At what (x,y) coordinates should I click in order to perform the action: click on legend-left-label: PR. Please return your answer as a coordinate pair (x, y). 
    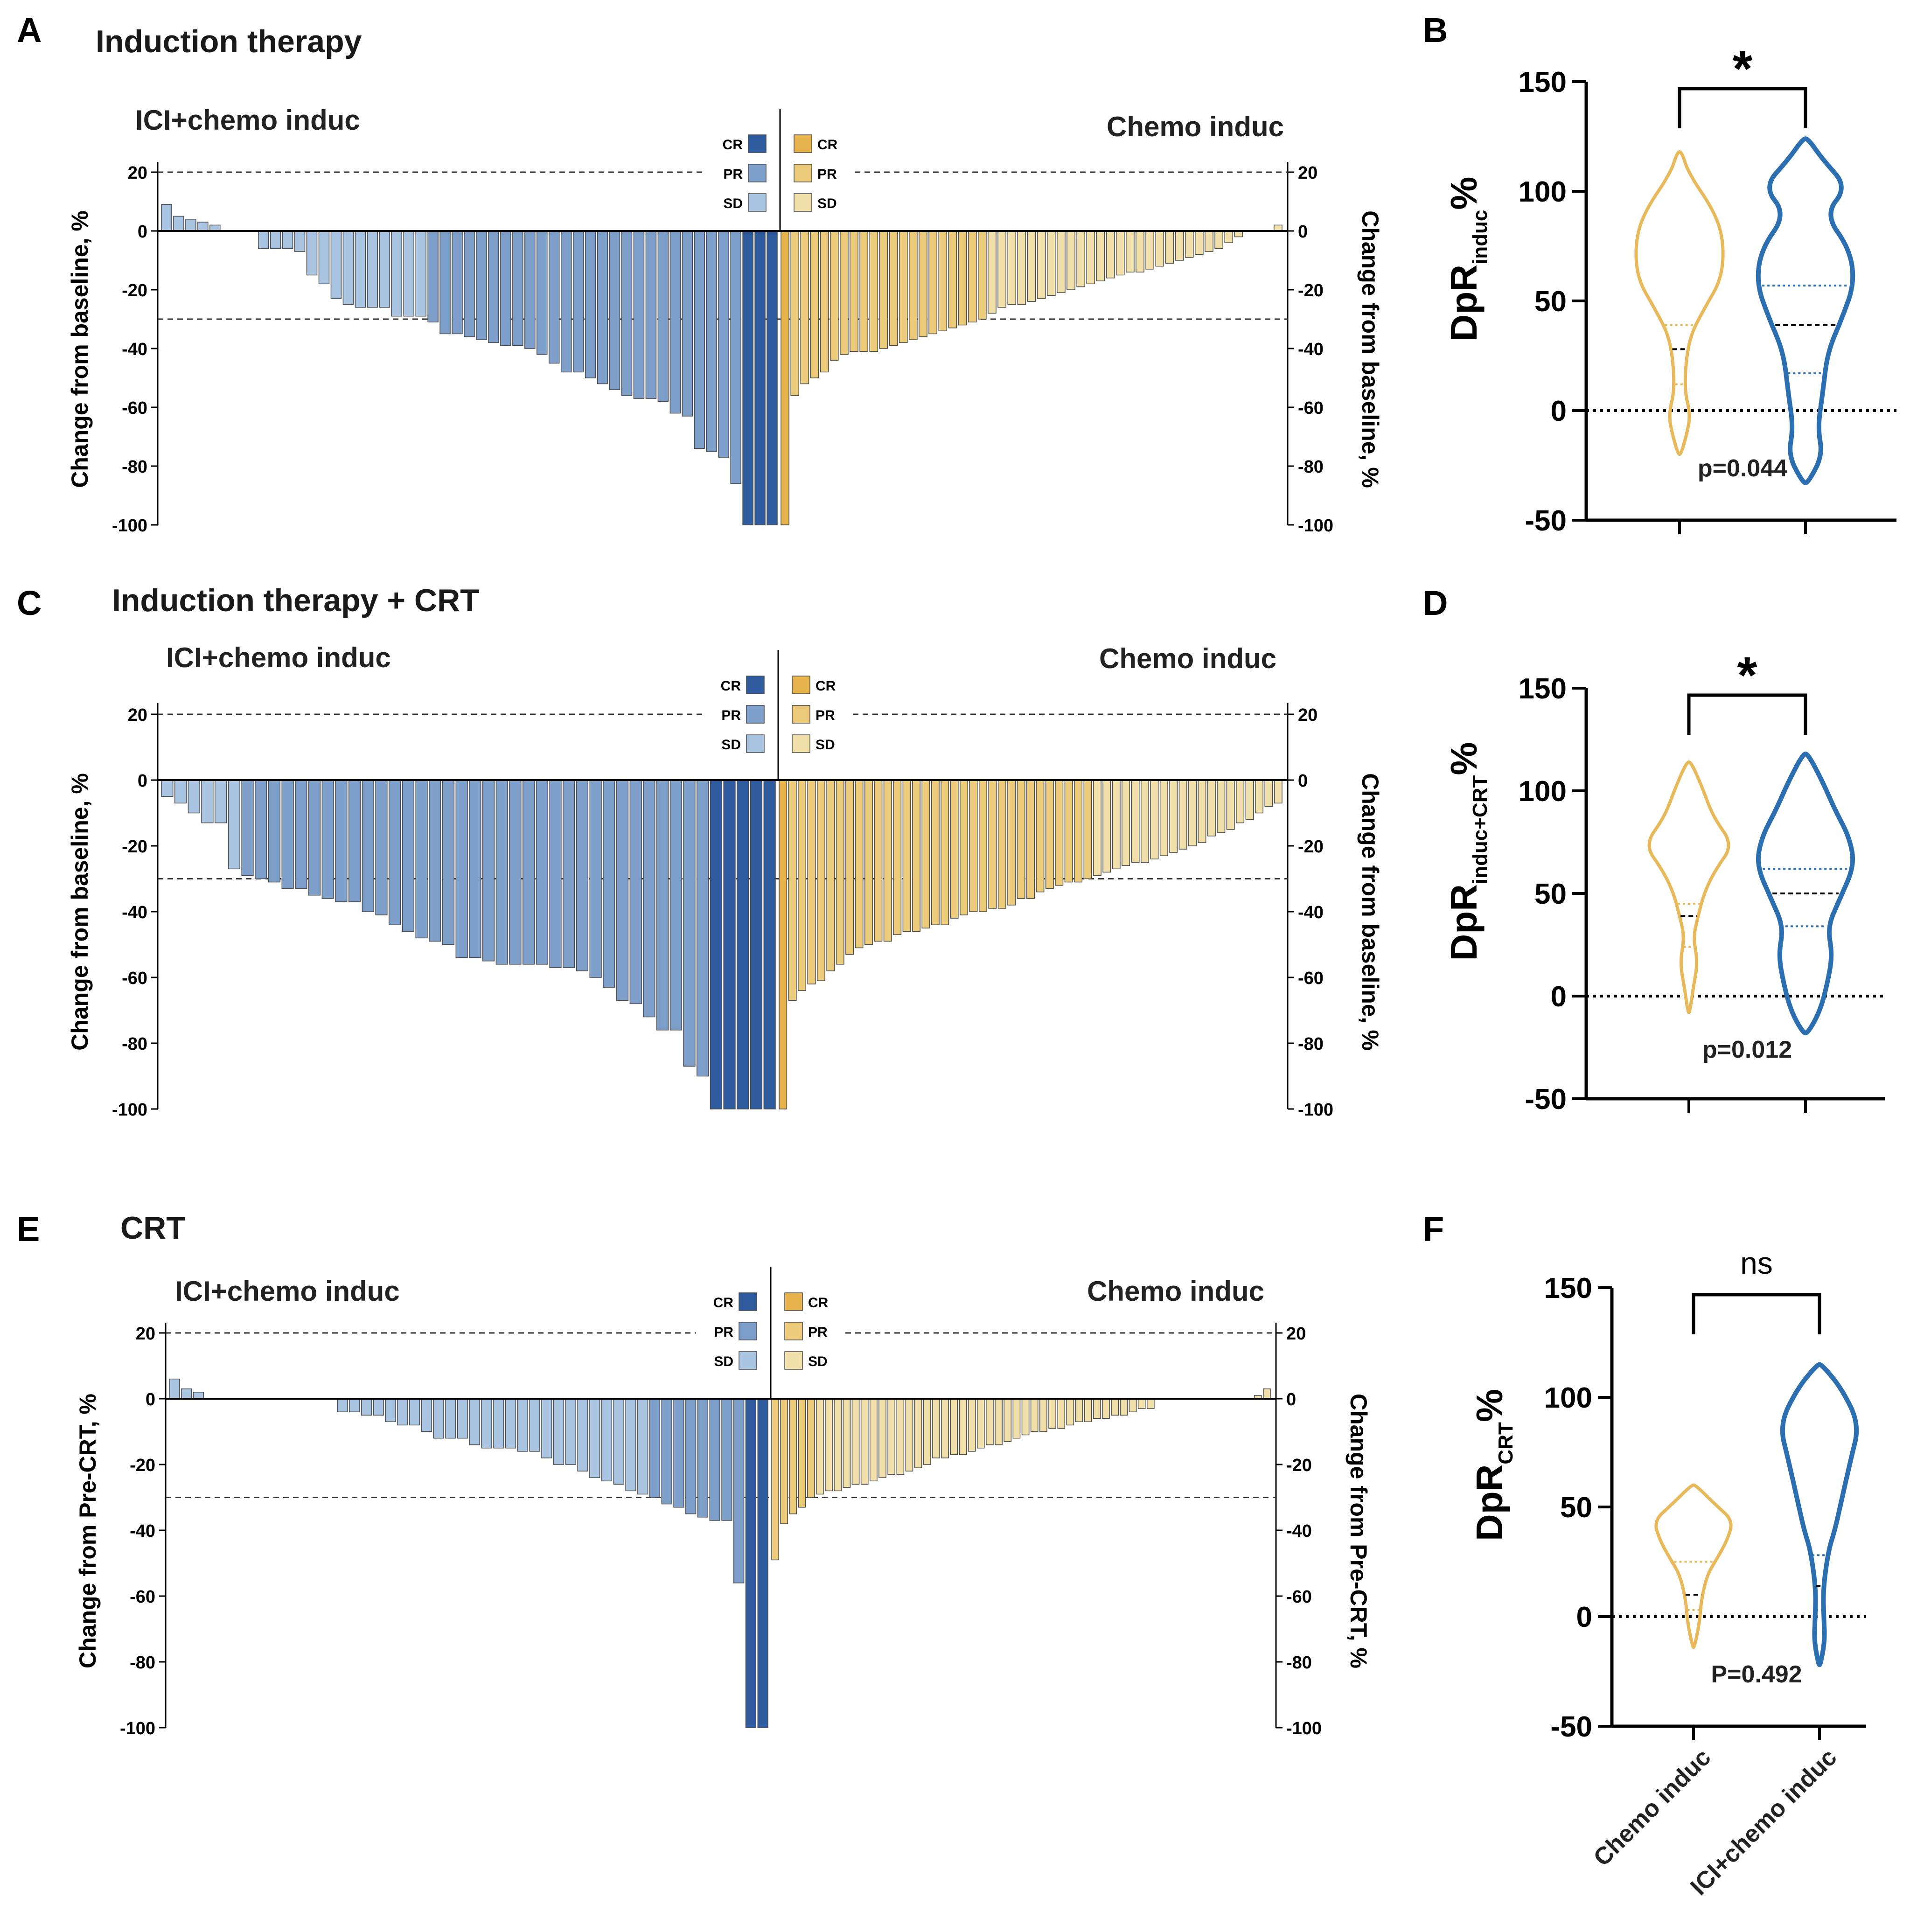
    Looking at the image, I should click on (731, 715).